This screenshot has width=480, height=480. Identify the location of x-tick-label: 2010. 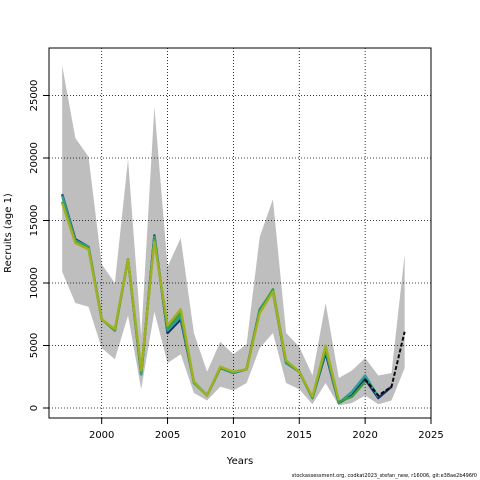
(233, 435).